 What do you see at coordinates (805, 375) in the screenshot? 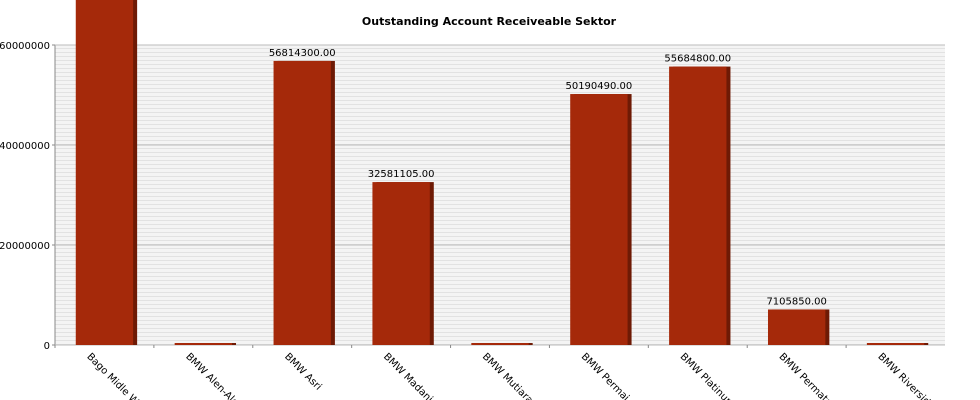
I see `x-tick-label: BMW Permata` at bounding box center [805, 375].